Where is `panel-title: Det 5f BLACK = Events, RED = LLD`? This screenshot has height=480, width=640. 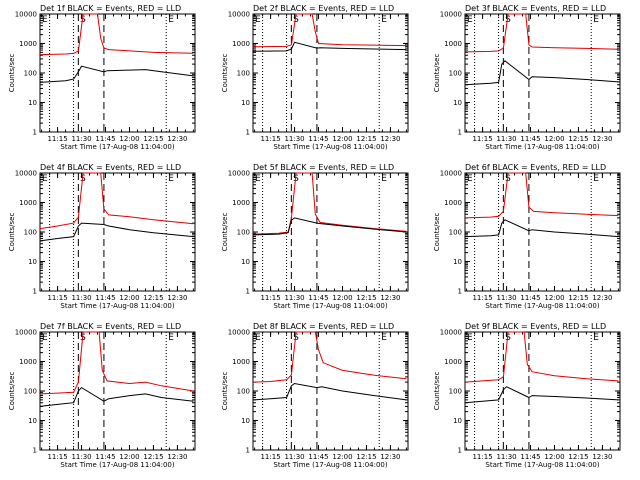
panel-title: Det 5f BLACK = Events, RED = LLD is located at coordinates (323, 167).